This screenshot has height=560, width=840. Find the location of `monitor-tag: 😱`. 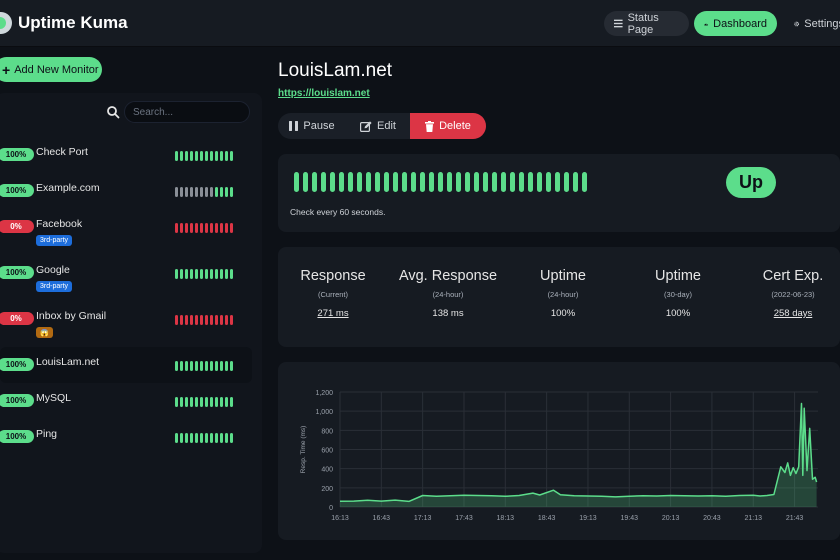

monitor-tag: 😱 is located at coordinates (44, 332).